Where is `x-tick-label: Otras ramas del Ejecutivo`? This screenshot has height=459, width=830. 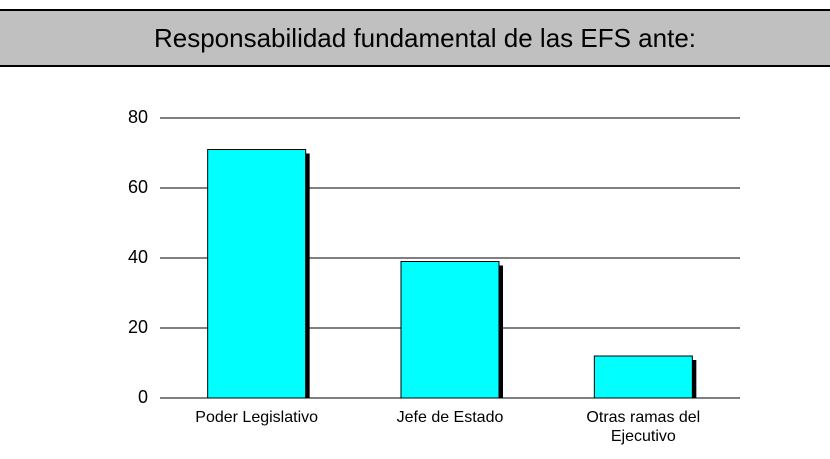
x-tick-label: Otras ramas del Ejecutivo is located at coordinates (643, 427).